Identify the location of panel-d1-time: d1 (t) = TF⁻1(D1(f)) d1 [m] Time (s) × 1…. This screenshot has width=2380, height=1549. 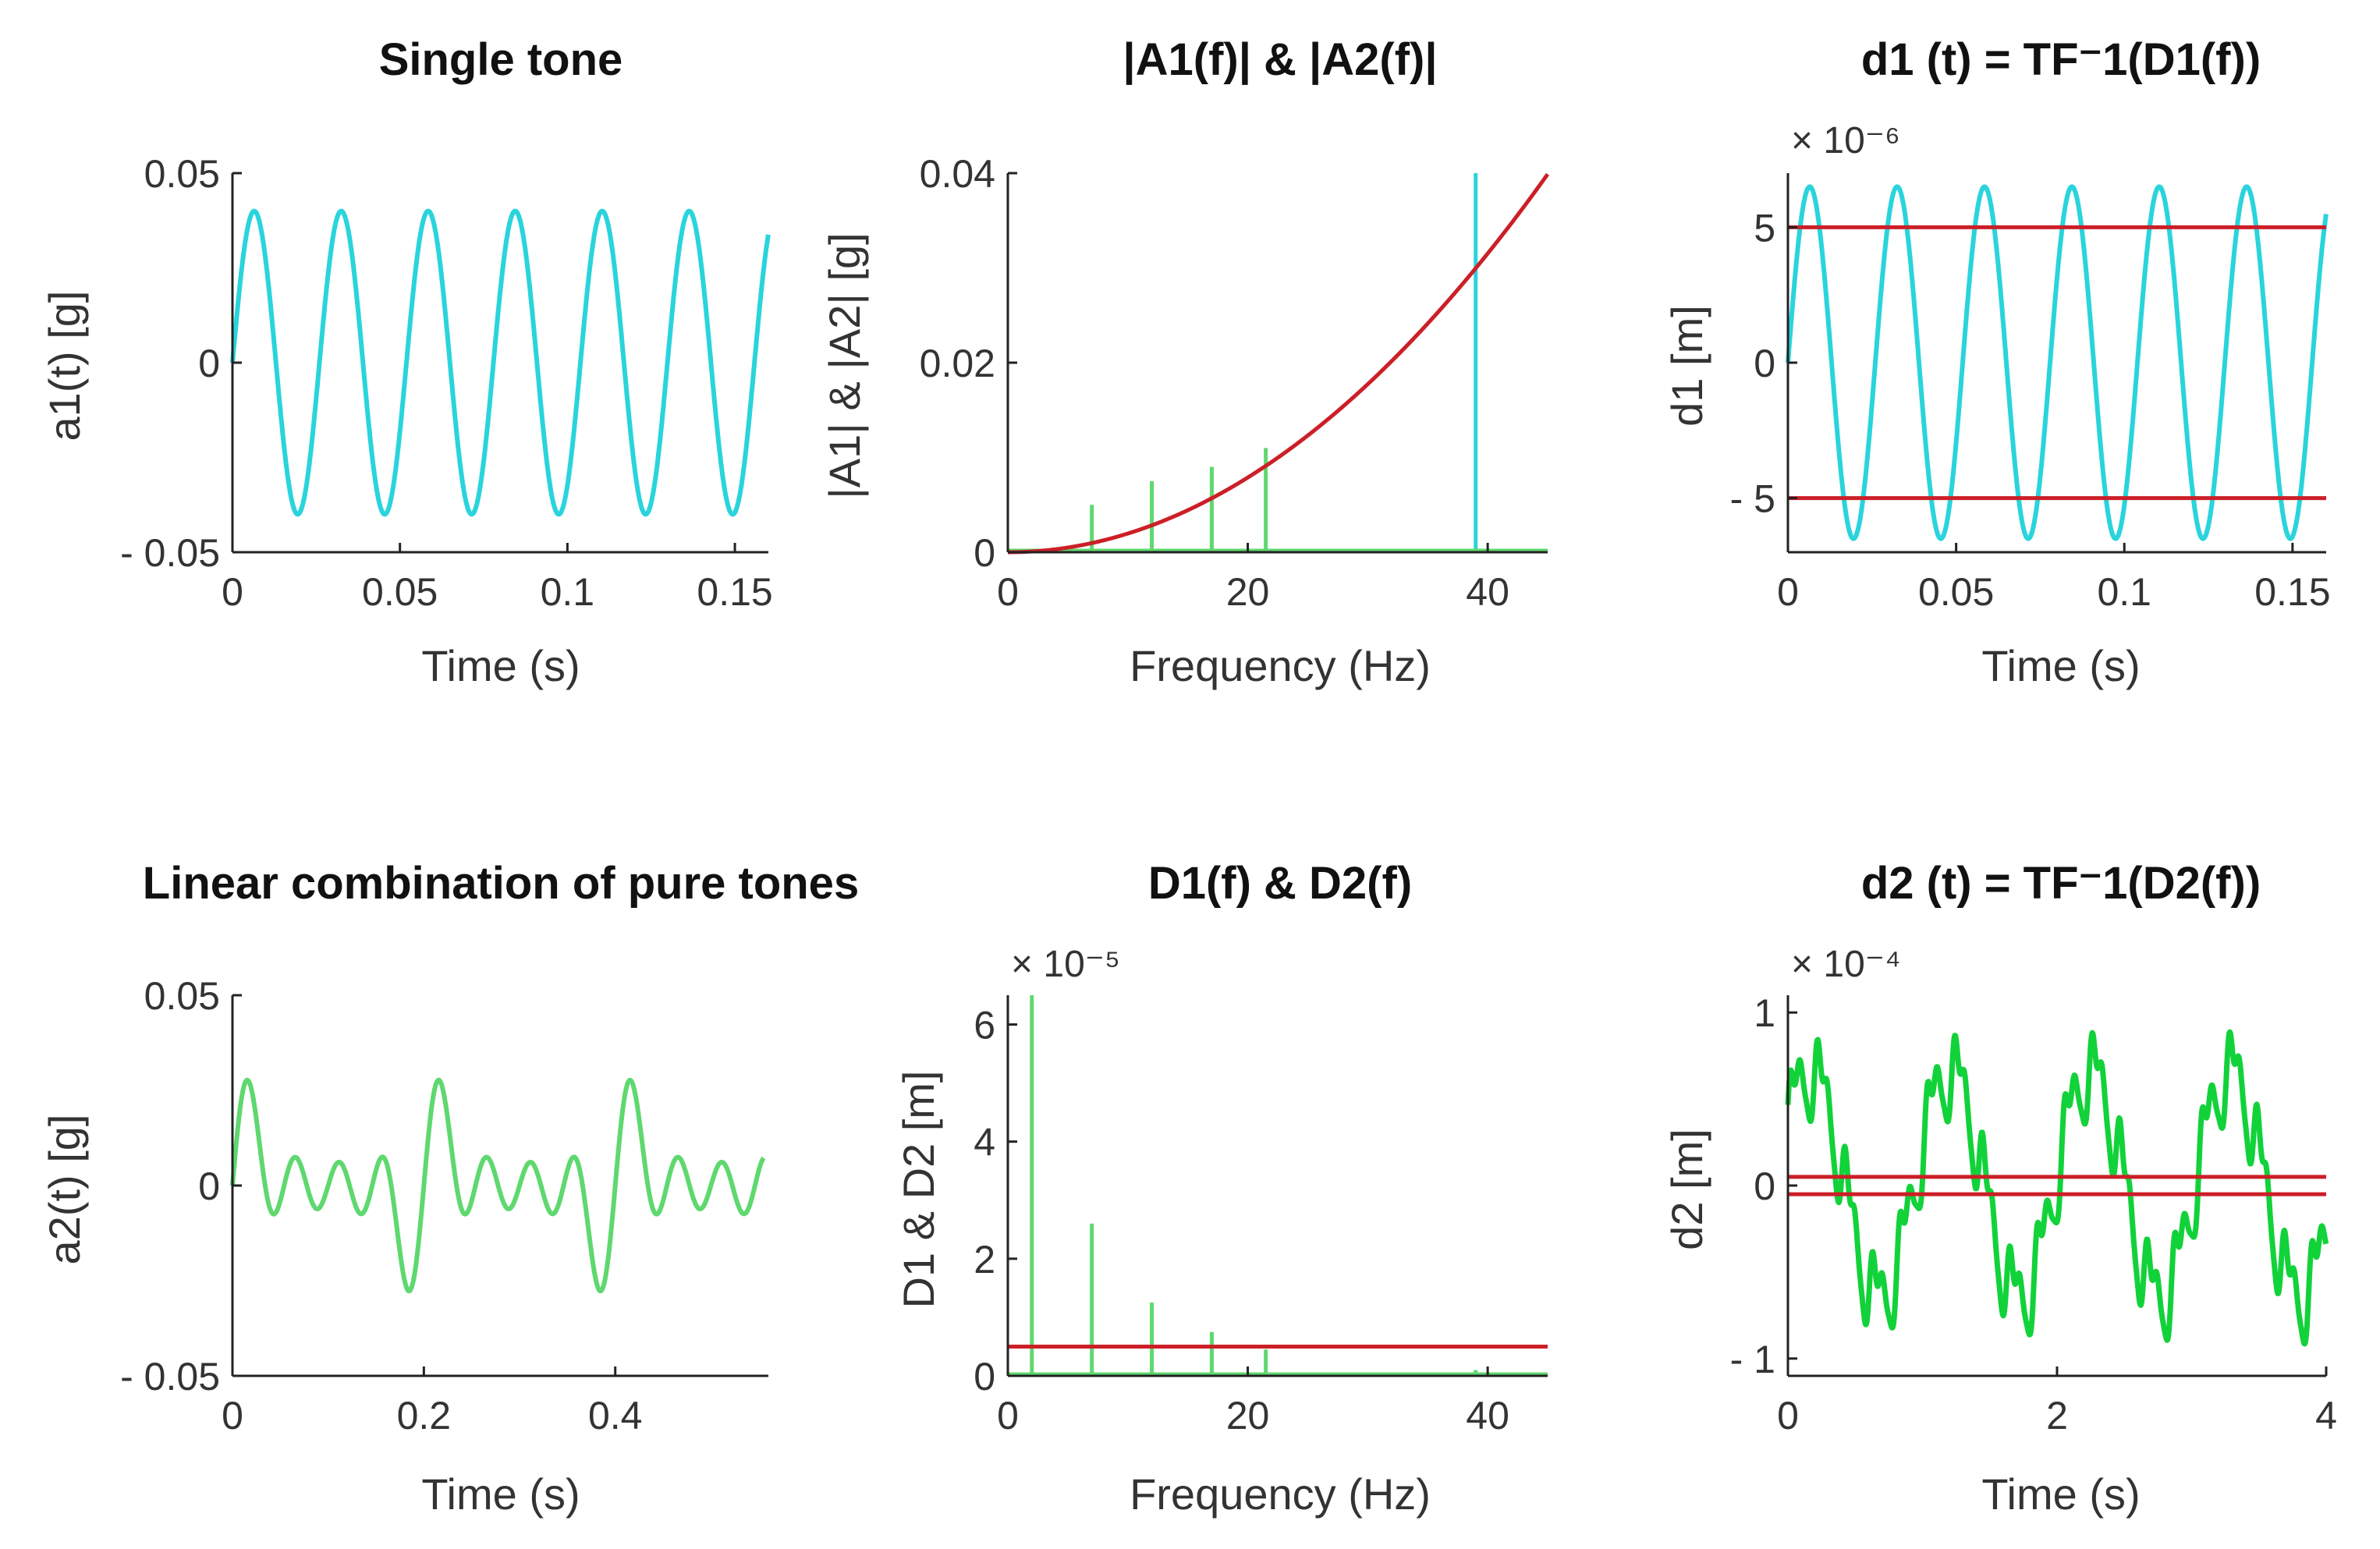
(1997, 362).